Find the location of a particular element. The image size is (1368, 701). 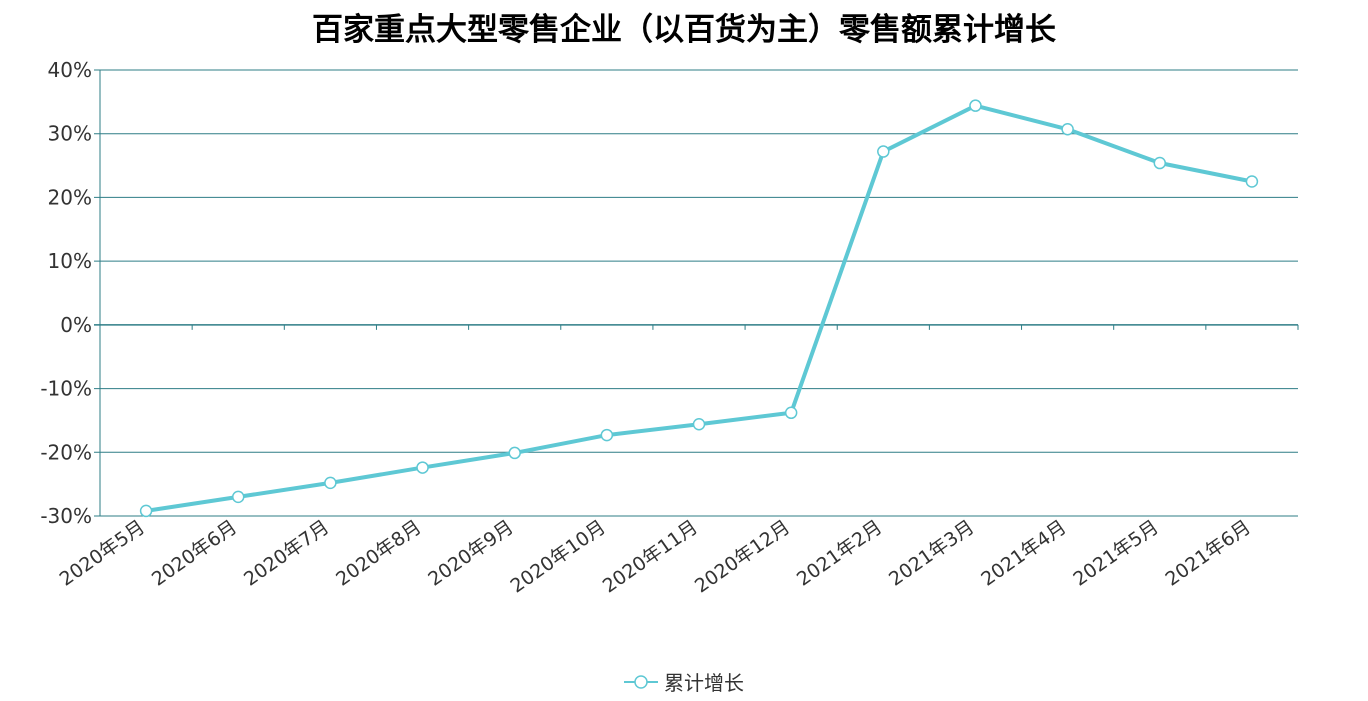

x-tick-label: 2020年7月 is located at coordinates (286, 553).